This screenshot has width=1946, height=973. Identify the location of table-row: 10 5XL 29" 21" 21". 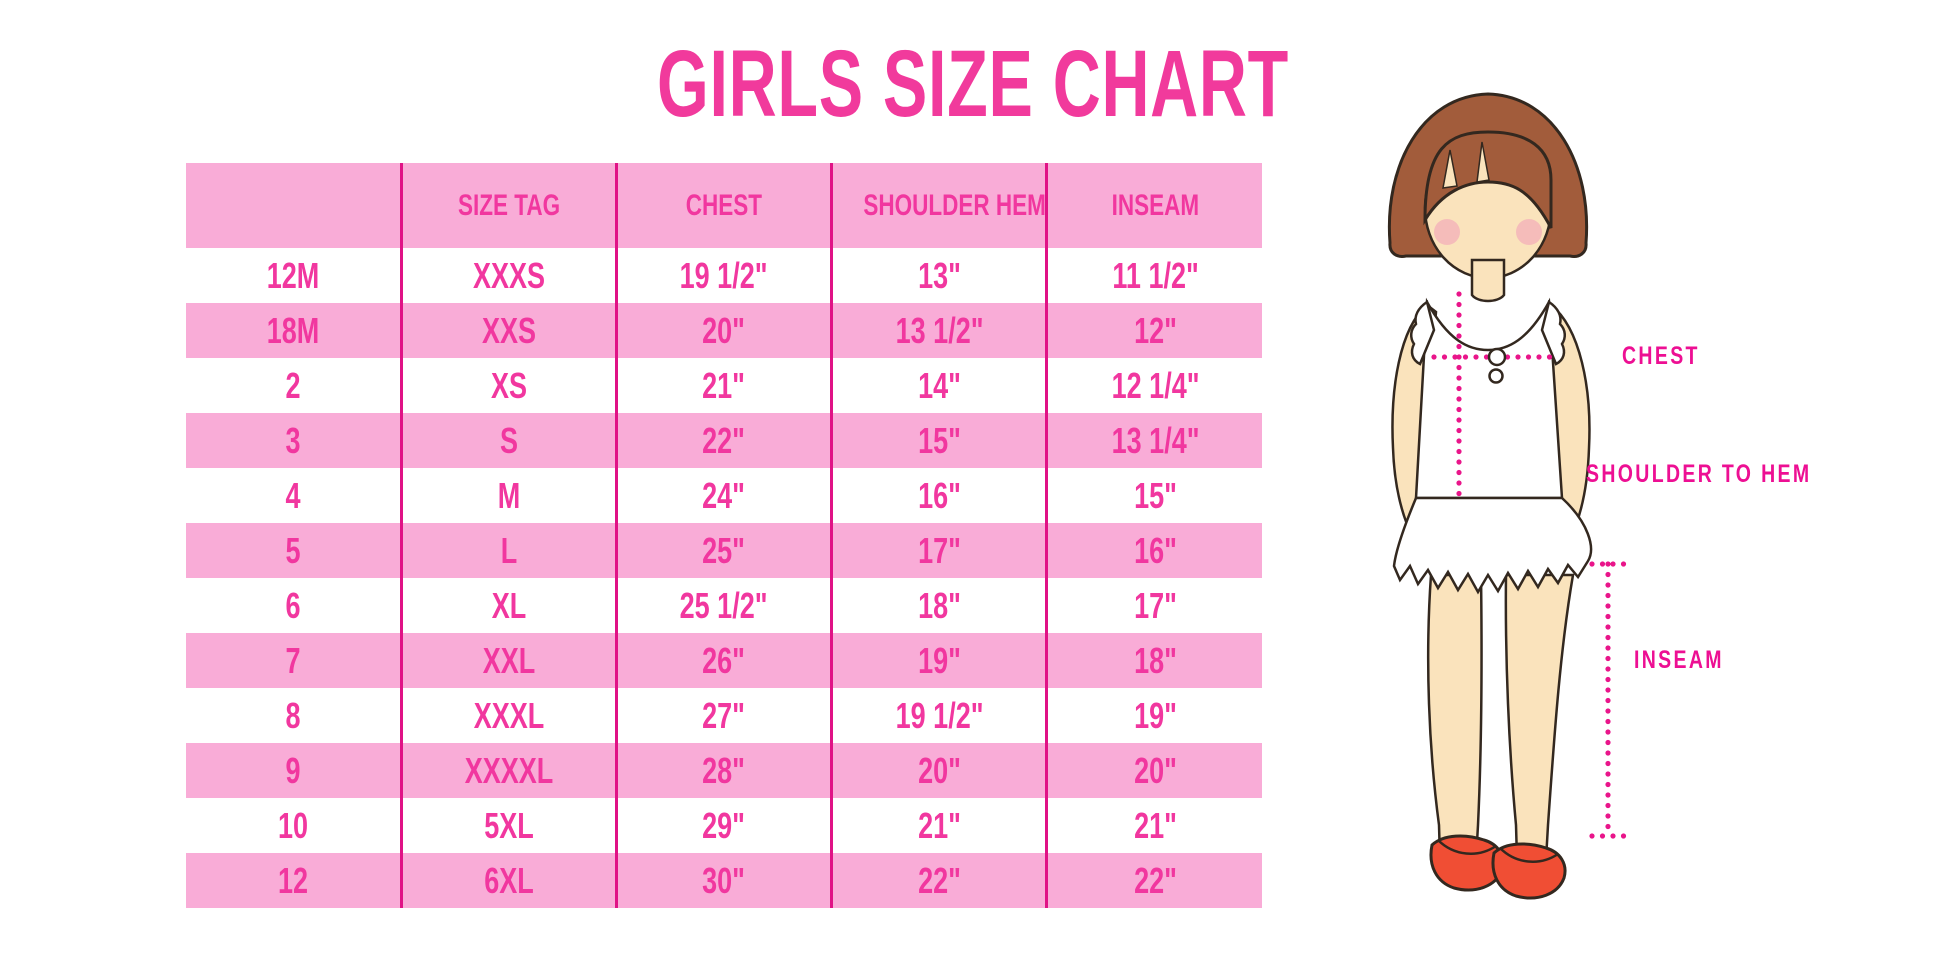
(724, 825).